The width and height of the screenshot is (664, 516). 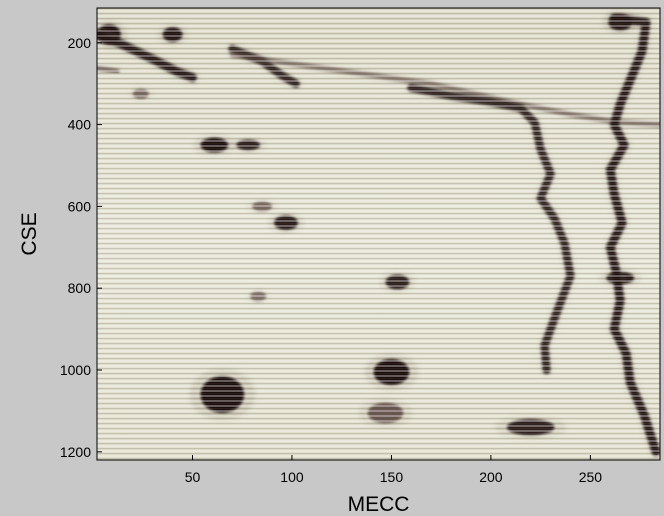 What do you see at coordinates (80, 206) in the screenshot?
I see `y-tick-label: 600` at bounding box center [80, 206].